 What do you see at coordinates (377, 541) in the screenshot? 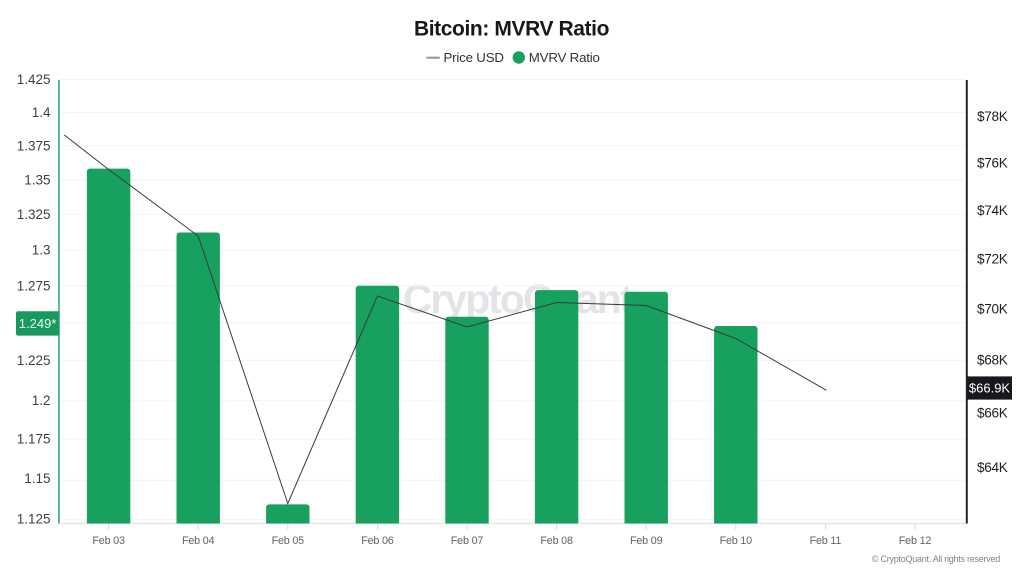
I see `svg-text: Feb 06` at bounding box center [377, 541].